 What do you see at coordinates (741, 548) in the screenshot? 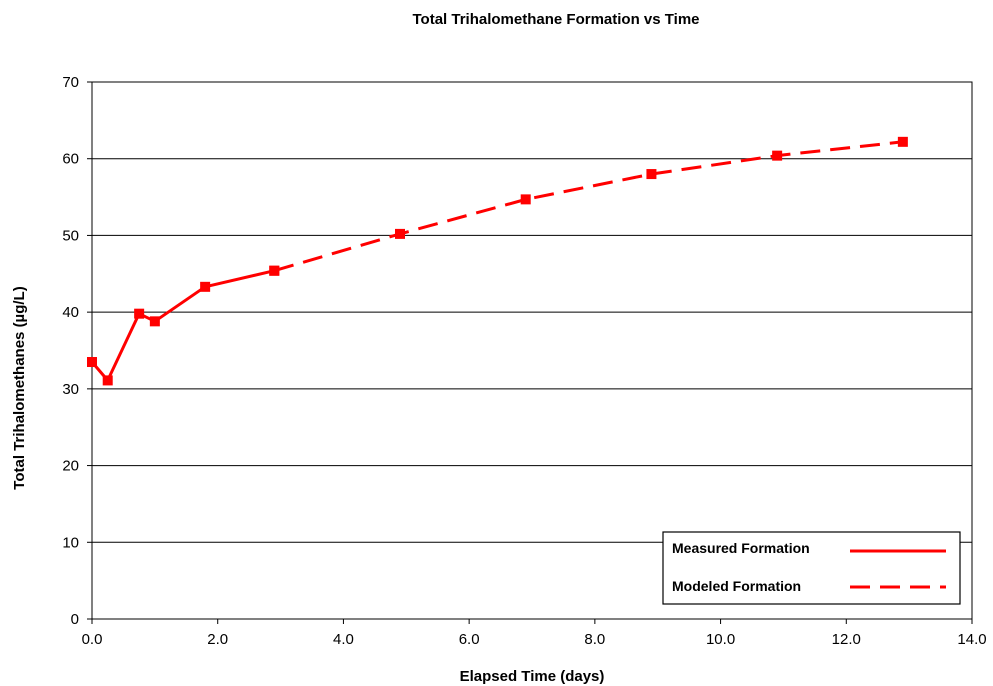
I see `legend-label-measured: Measured Formation` at bounding box center [741, 548].